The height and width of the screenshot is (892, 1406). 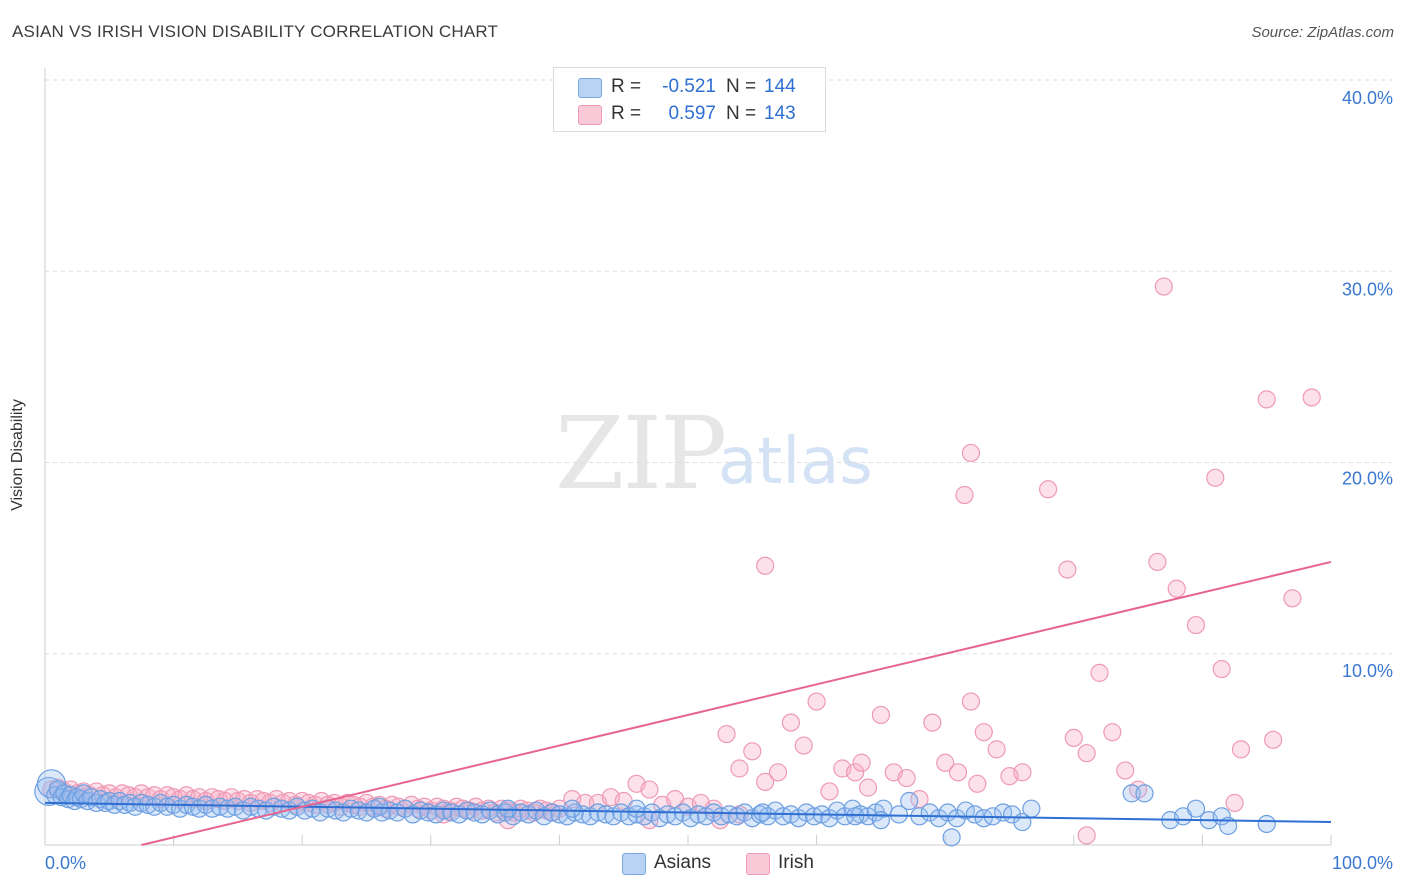 I want to click on source-label: Source: ZipAtlas.com, so click(x=1322, y=32).